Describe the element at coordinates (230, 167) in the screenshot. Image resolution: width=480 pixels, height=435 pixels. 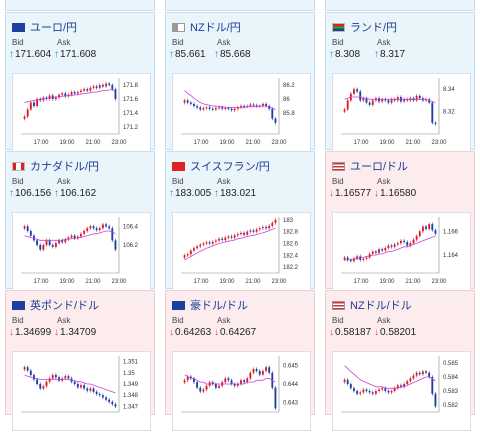
I see `pair-name-link: スイスフラン/円` at that location.